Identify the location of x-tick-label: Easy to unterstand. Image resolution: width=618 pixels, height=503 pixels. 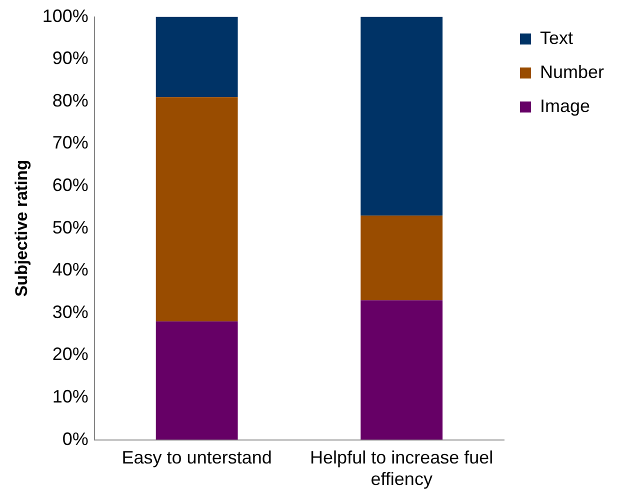
(197, 458).